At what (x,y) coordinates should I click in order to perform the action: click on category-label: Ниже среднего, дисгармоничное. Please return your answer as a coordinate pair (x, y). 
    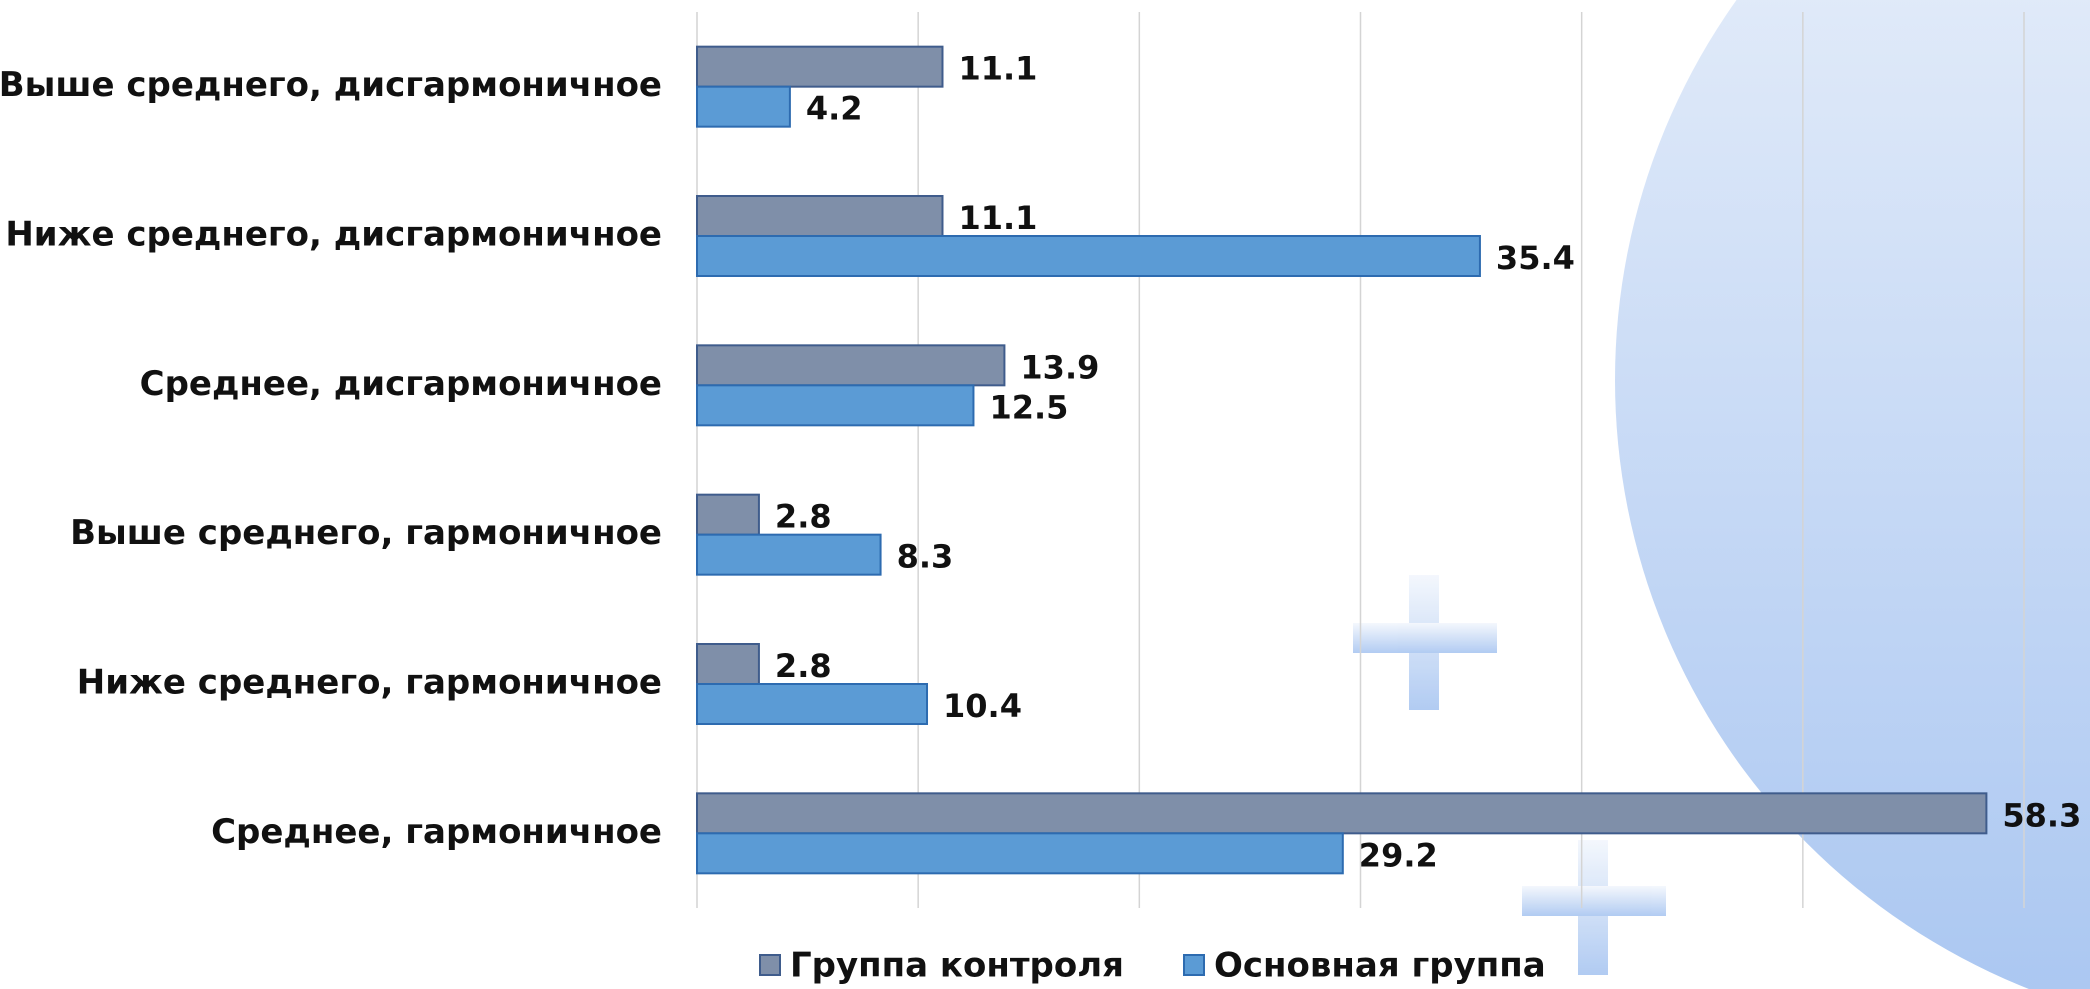
    Looking at the image, I should click on (333, 235).